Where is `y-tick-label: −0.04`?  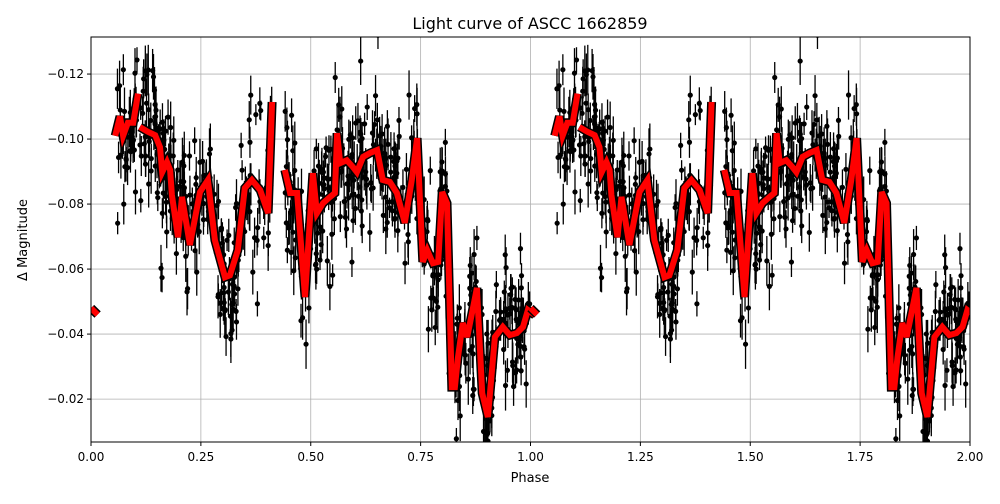 y-tick-label: −0.04 is located at coordinates (65, 334).